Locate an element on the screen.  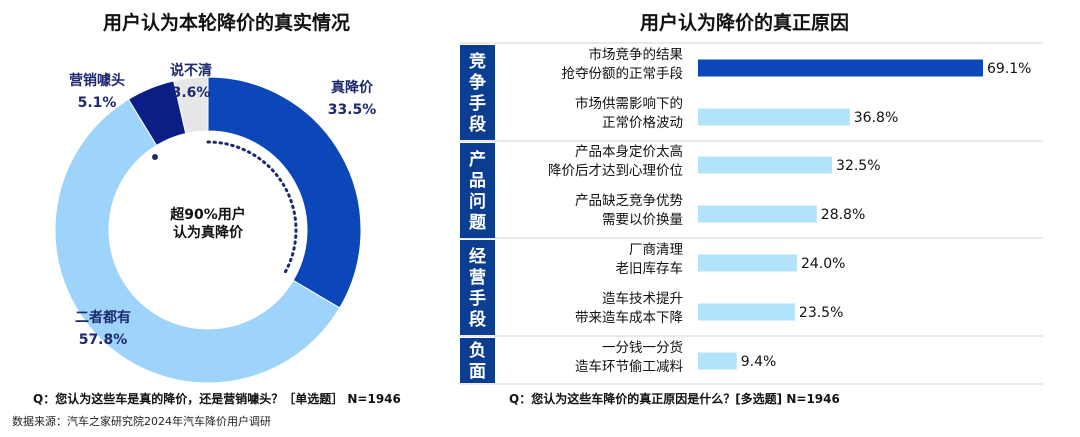
donut-chart-title: 用户认为本轮降价的真实情况 is located at coordinates (227, 23).